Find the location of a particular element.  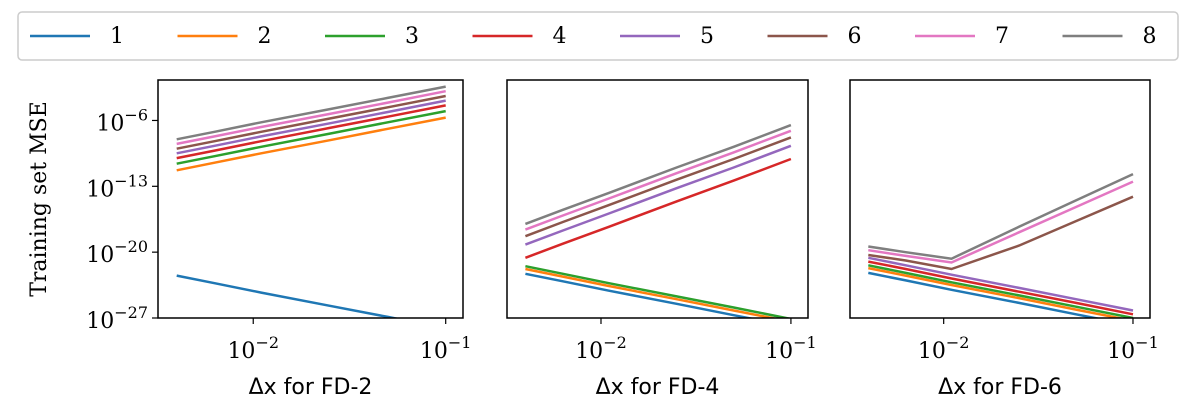

x-axis-label: Δx for FD-4 is located at coordinates (658, 387).